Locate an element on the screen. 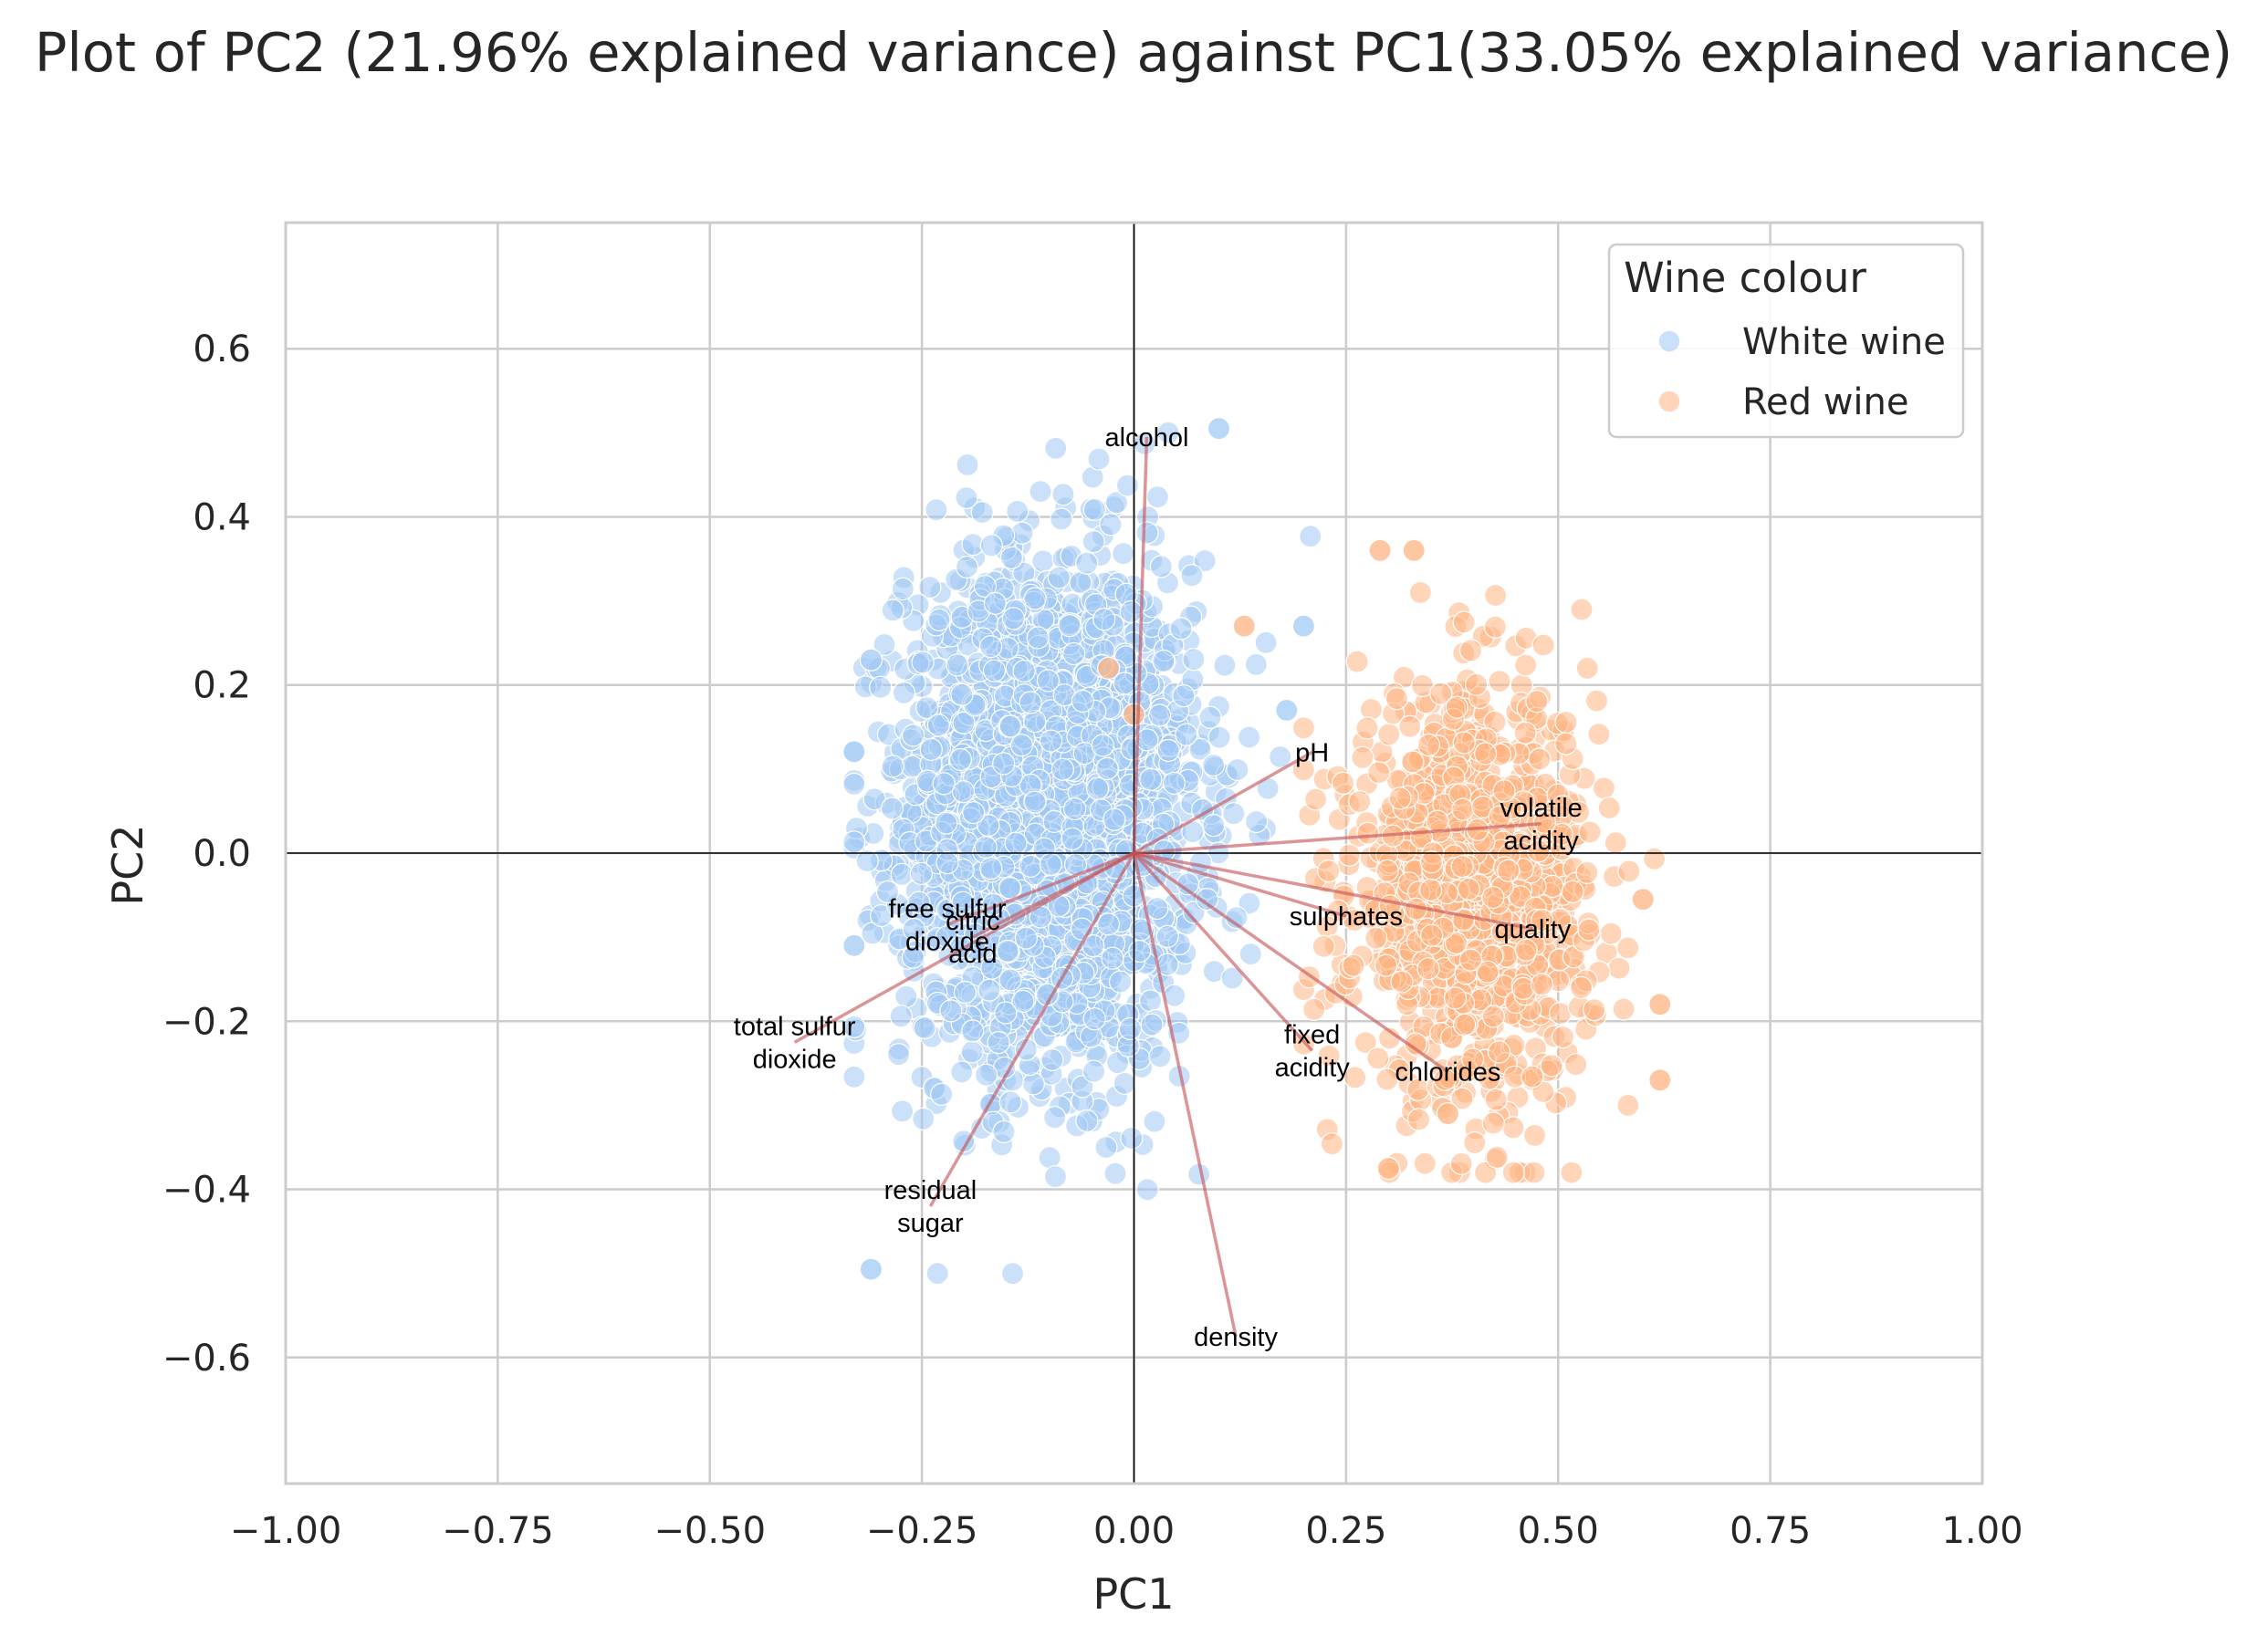 Image resolution: width=2268 pixels, height=1646 pixels. x-tick-label: −1.00 is located at coordinates (286, 1531).